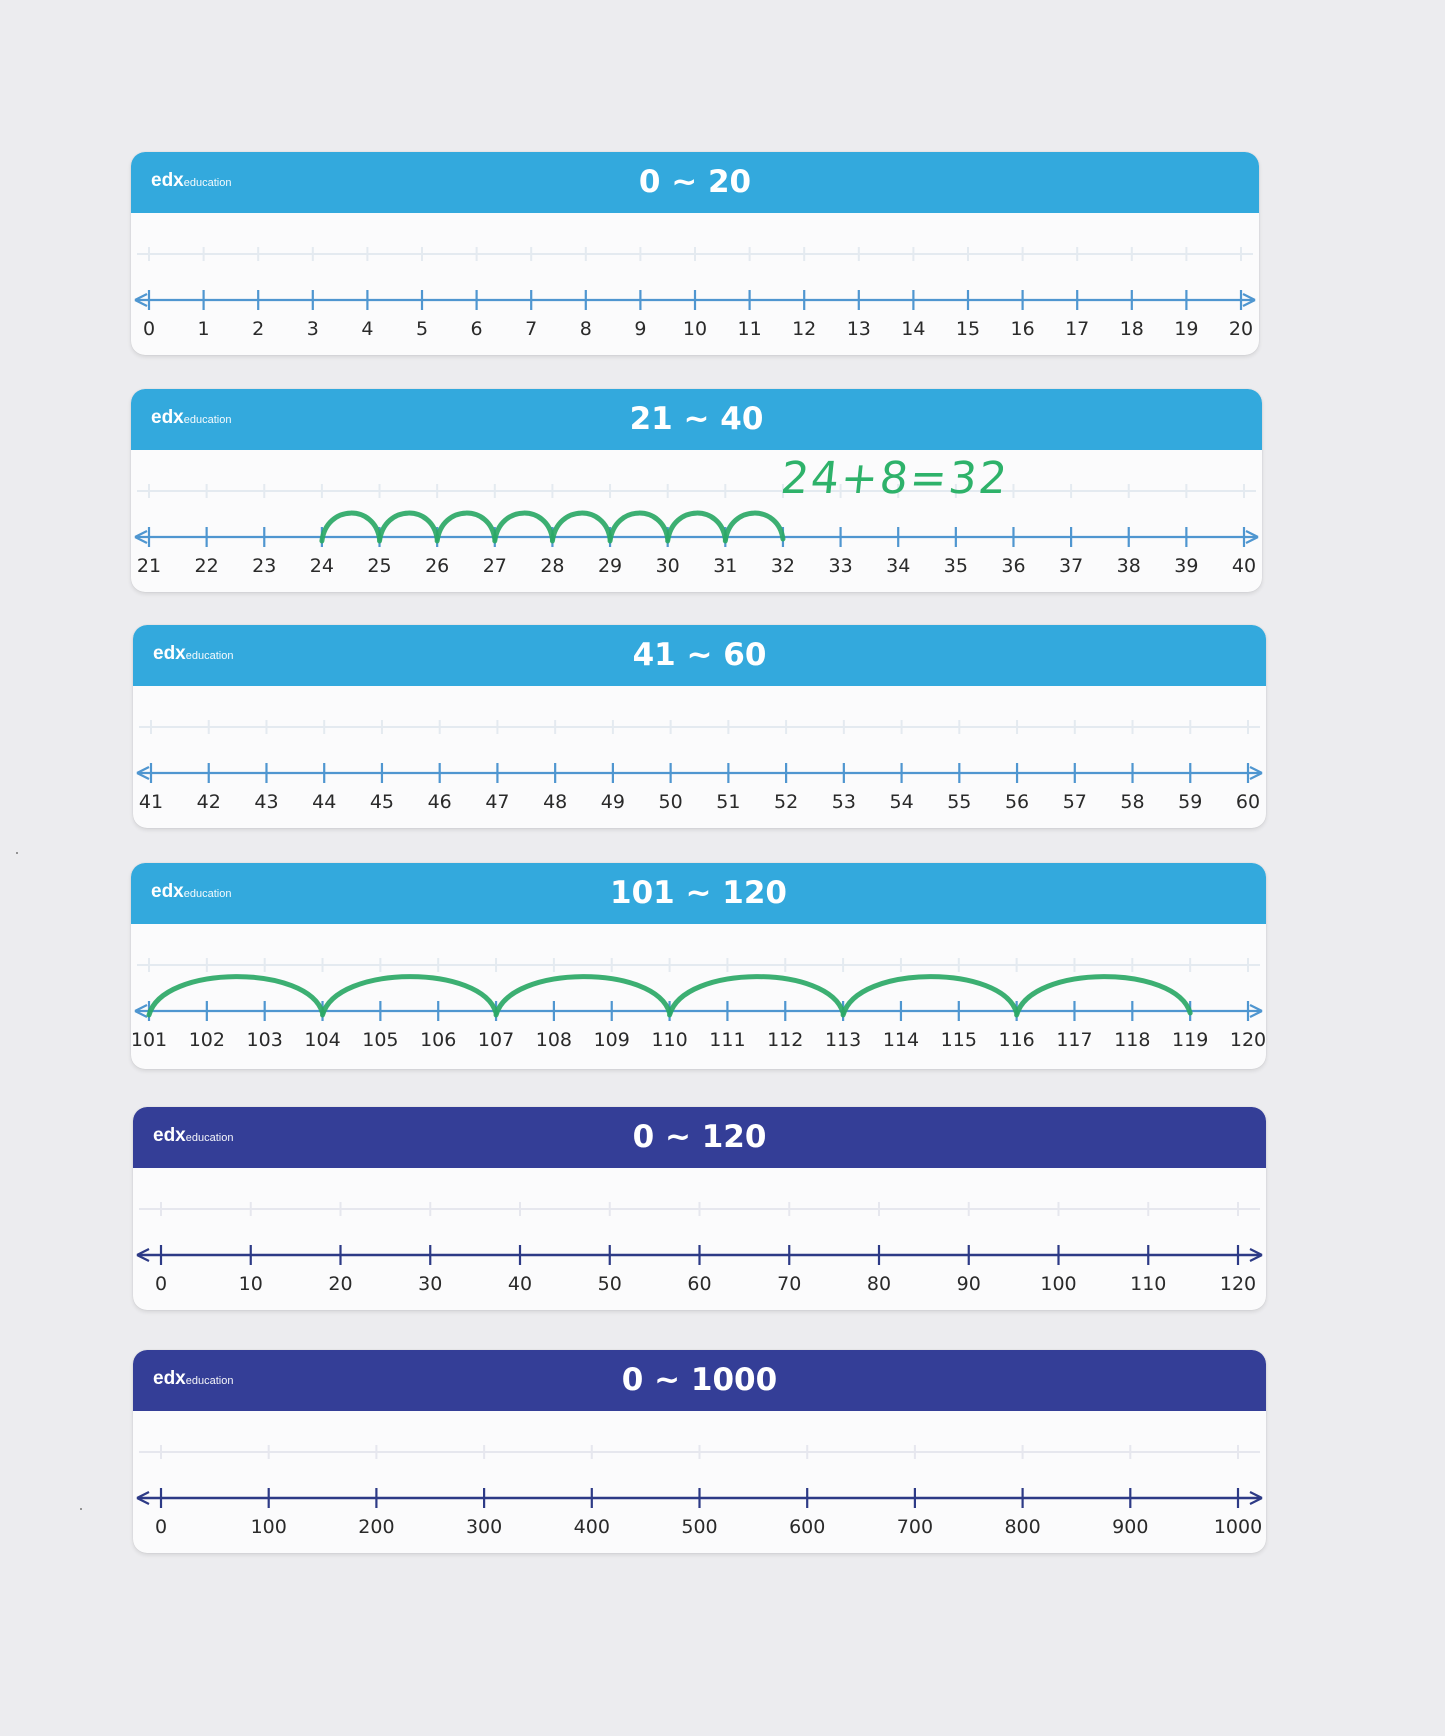  Describe the element at coordinates (324, 802) in the screenshot. I see `tick-label: 44` at that location.